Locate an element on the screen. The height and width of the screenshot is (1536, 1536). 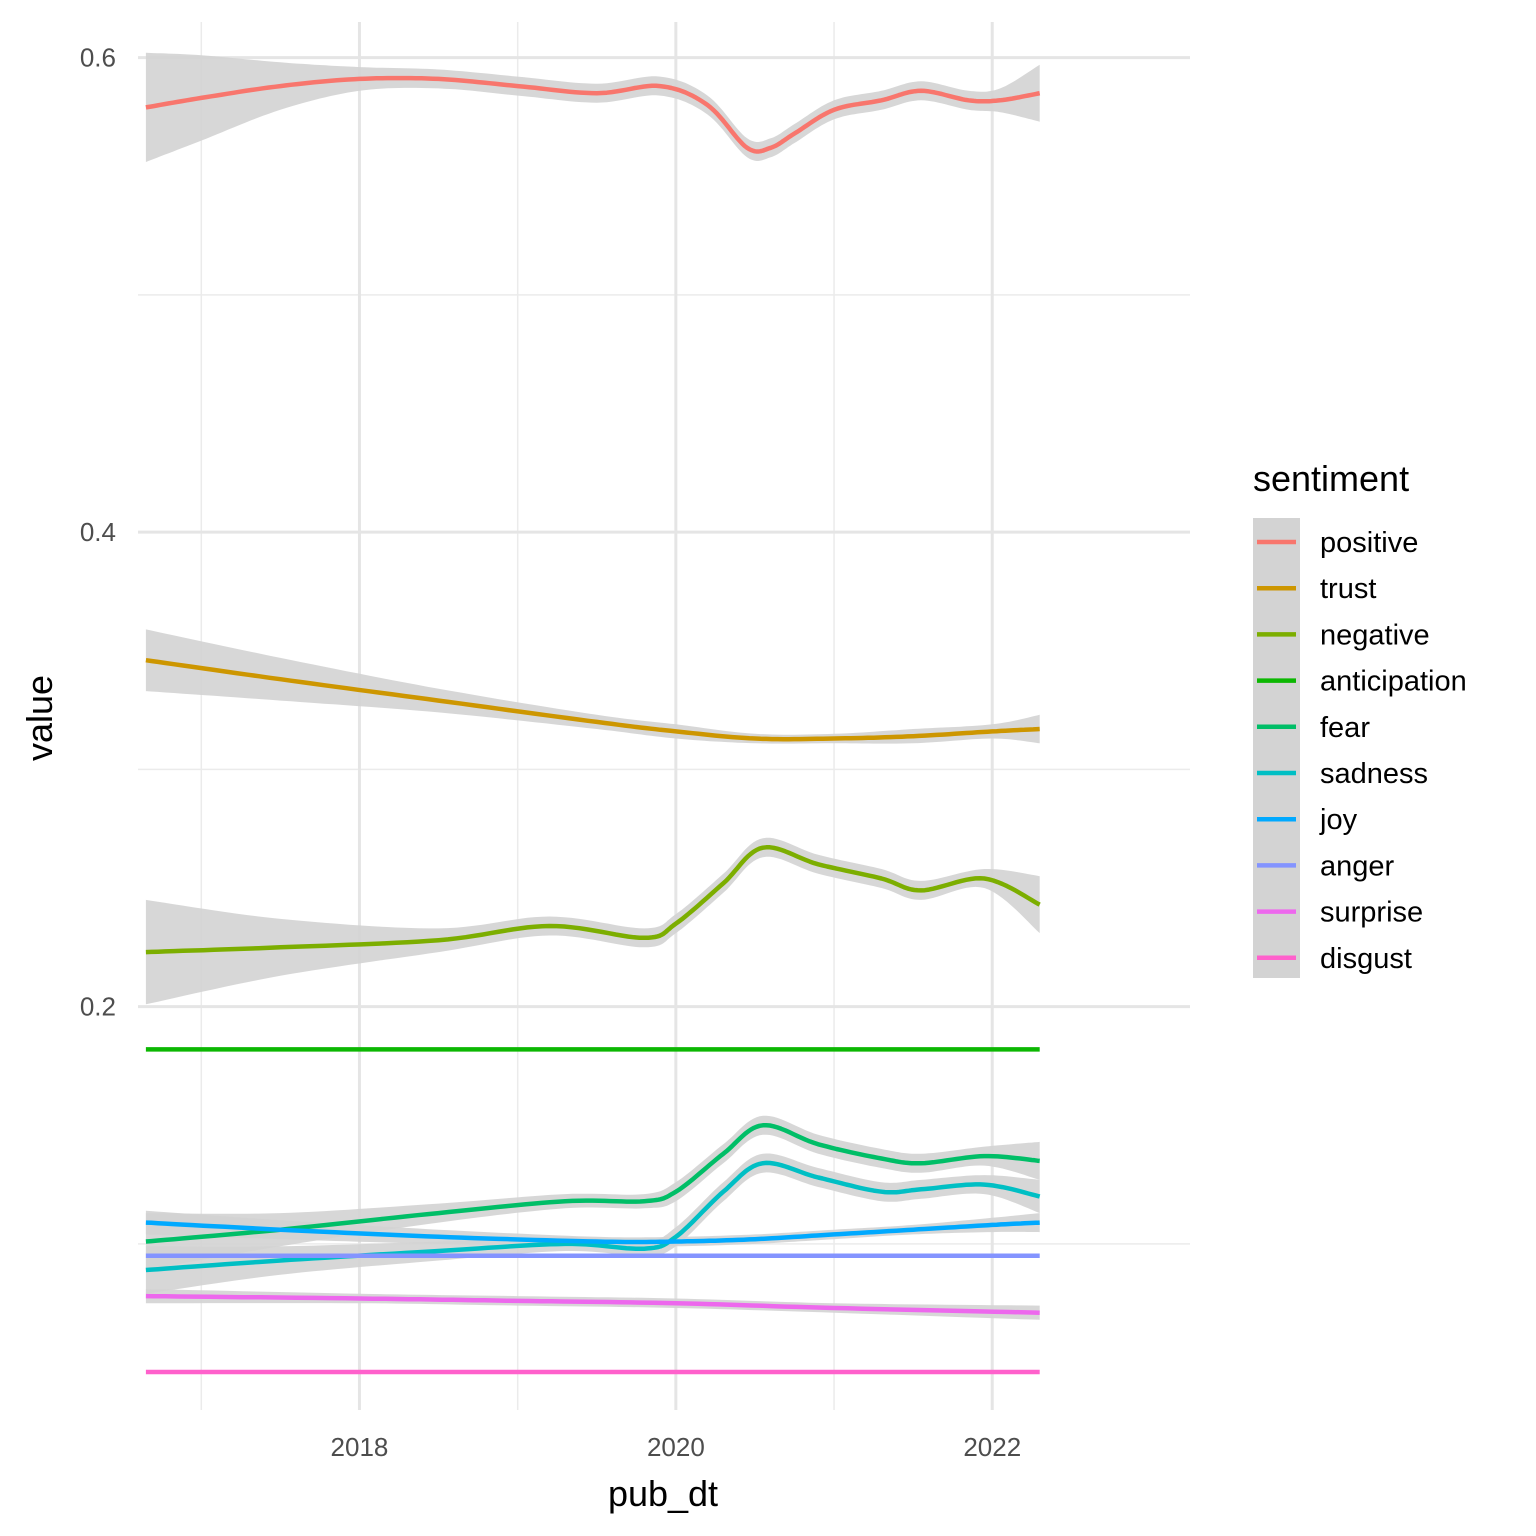
x-tick-label: 2022 is located at coordinates (992, 1447).